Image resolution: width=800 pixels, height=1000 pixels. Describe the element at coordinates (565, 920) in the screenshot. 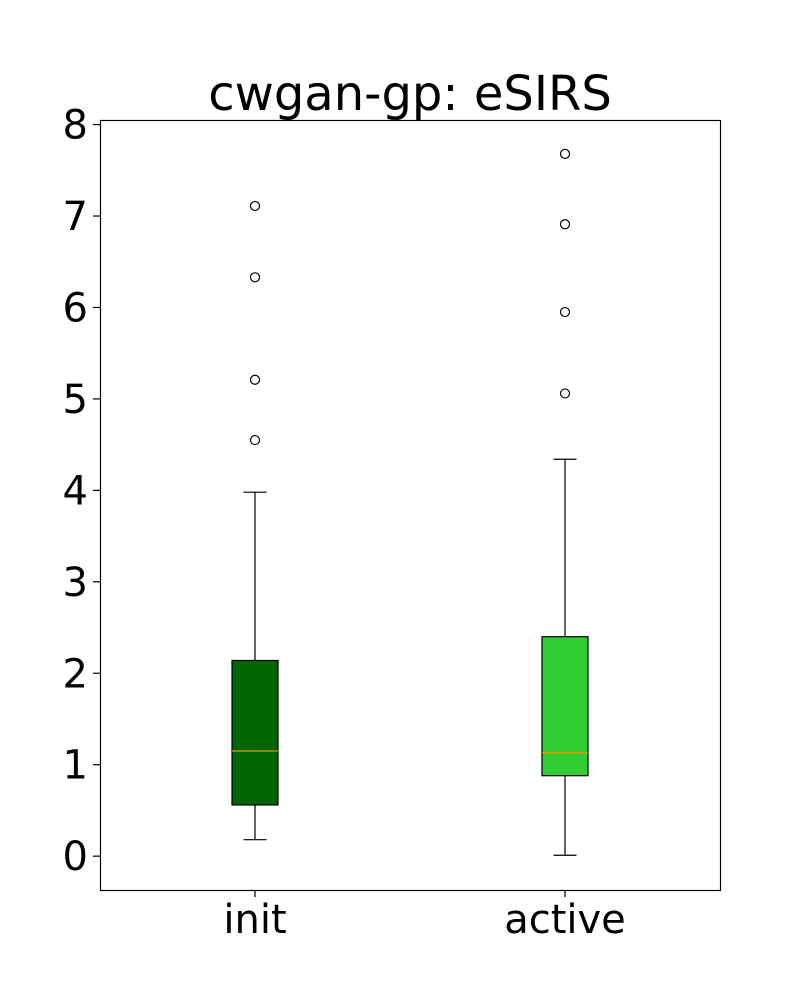

I see `x-tick-label: active` at that location.